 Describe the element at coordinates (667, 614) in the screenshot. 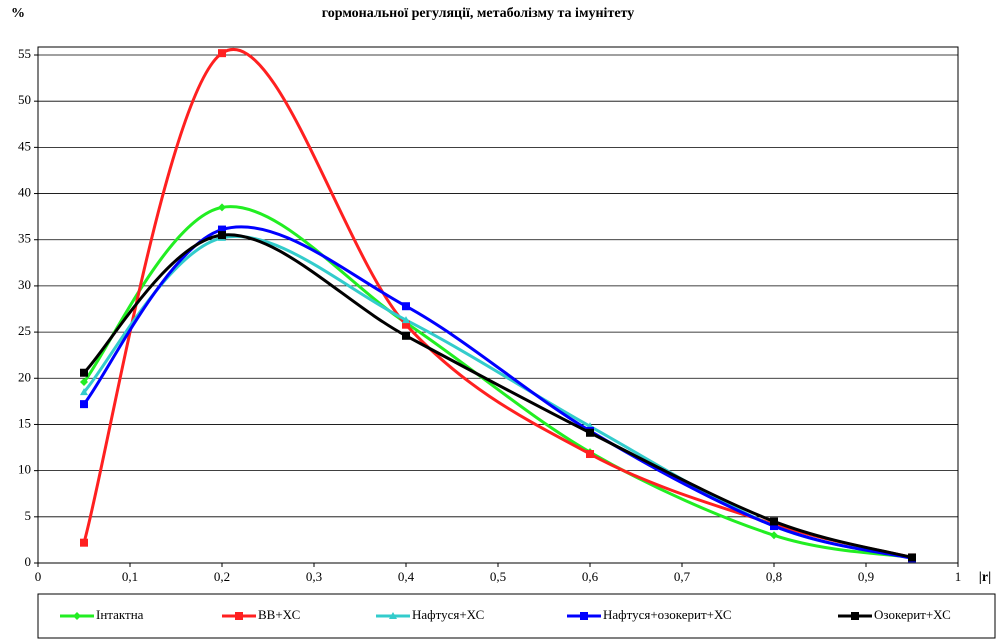

I see `legend-label: Нафтуся+озокерит+ХС` at that location.